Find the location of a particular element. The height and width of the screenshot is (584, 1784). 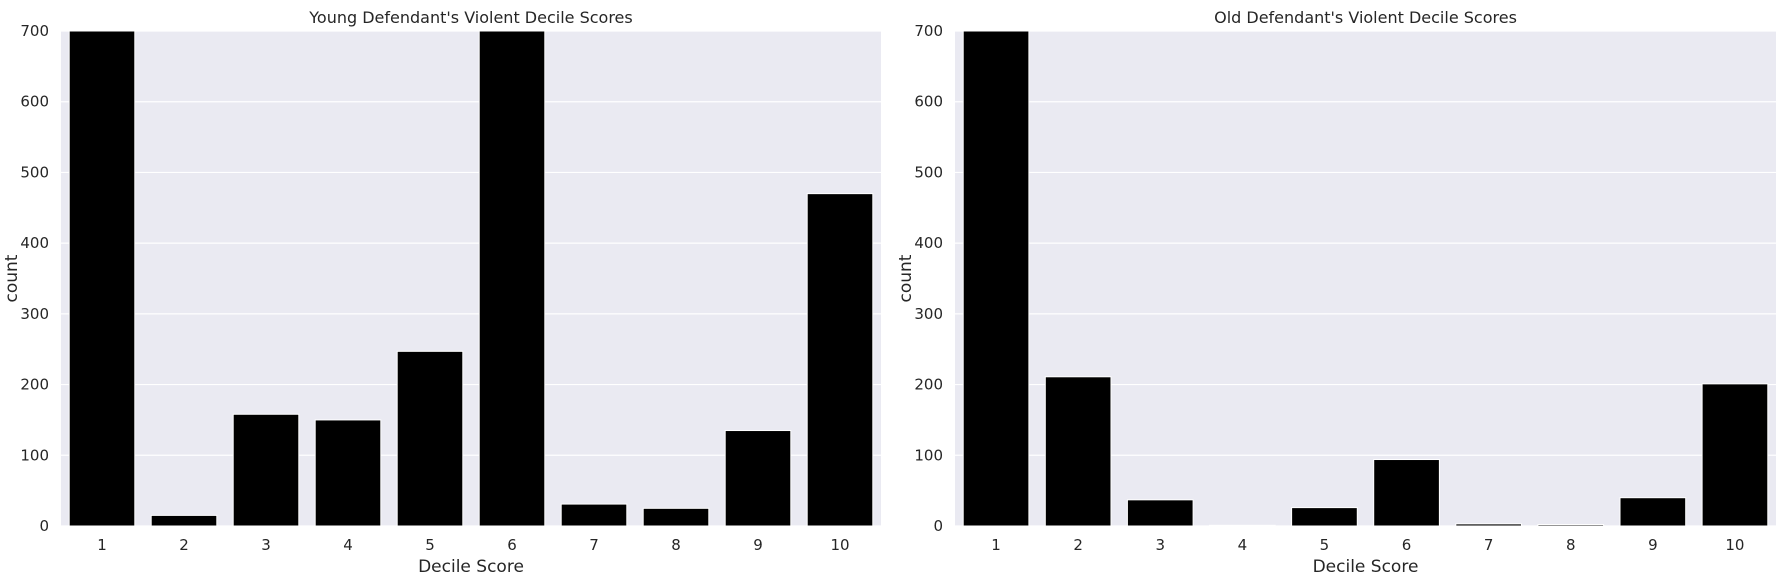

chart-title: Old Defendant's Violent Decile Scores is located at coordinates (1365, 17).